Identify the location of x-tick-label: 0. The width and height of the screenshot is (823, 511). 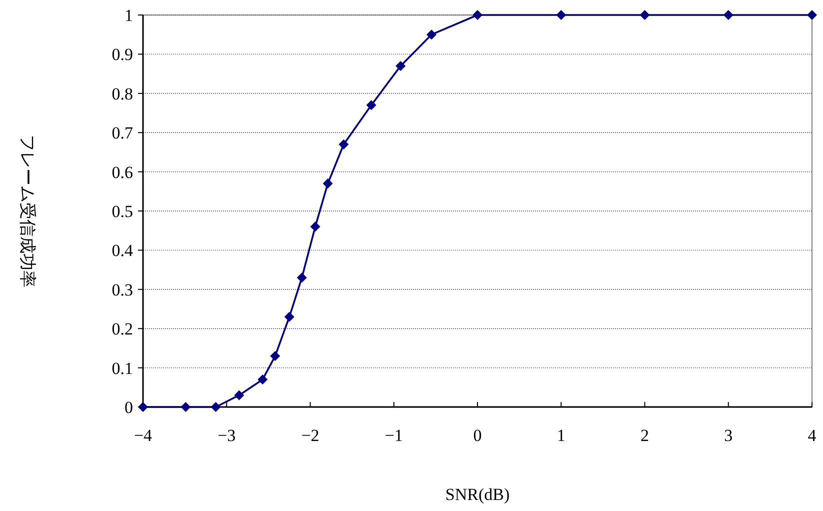
(477, 435).